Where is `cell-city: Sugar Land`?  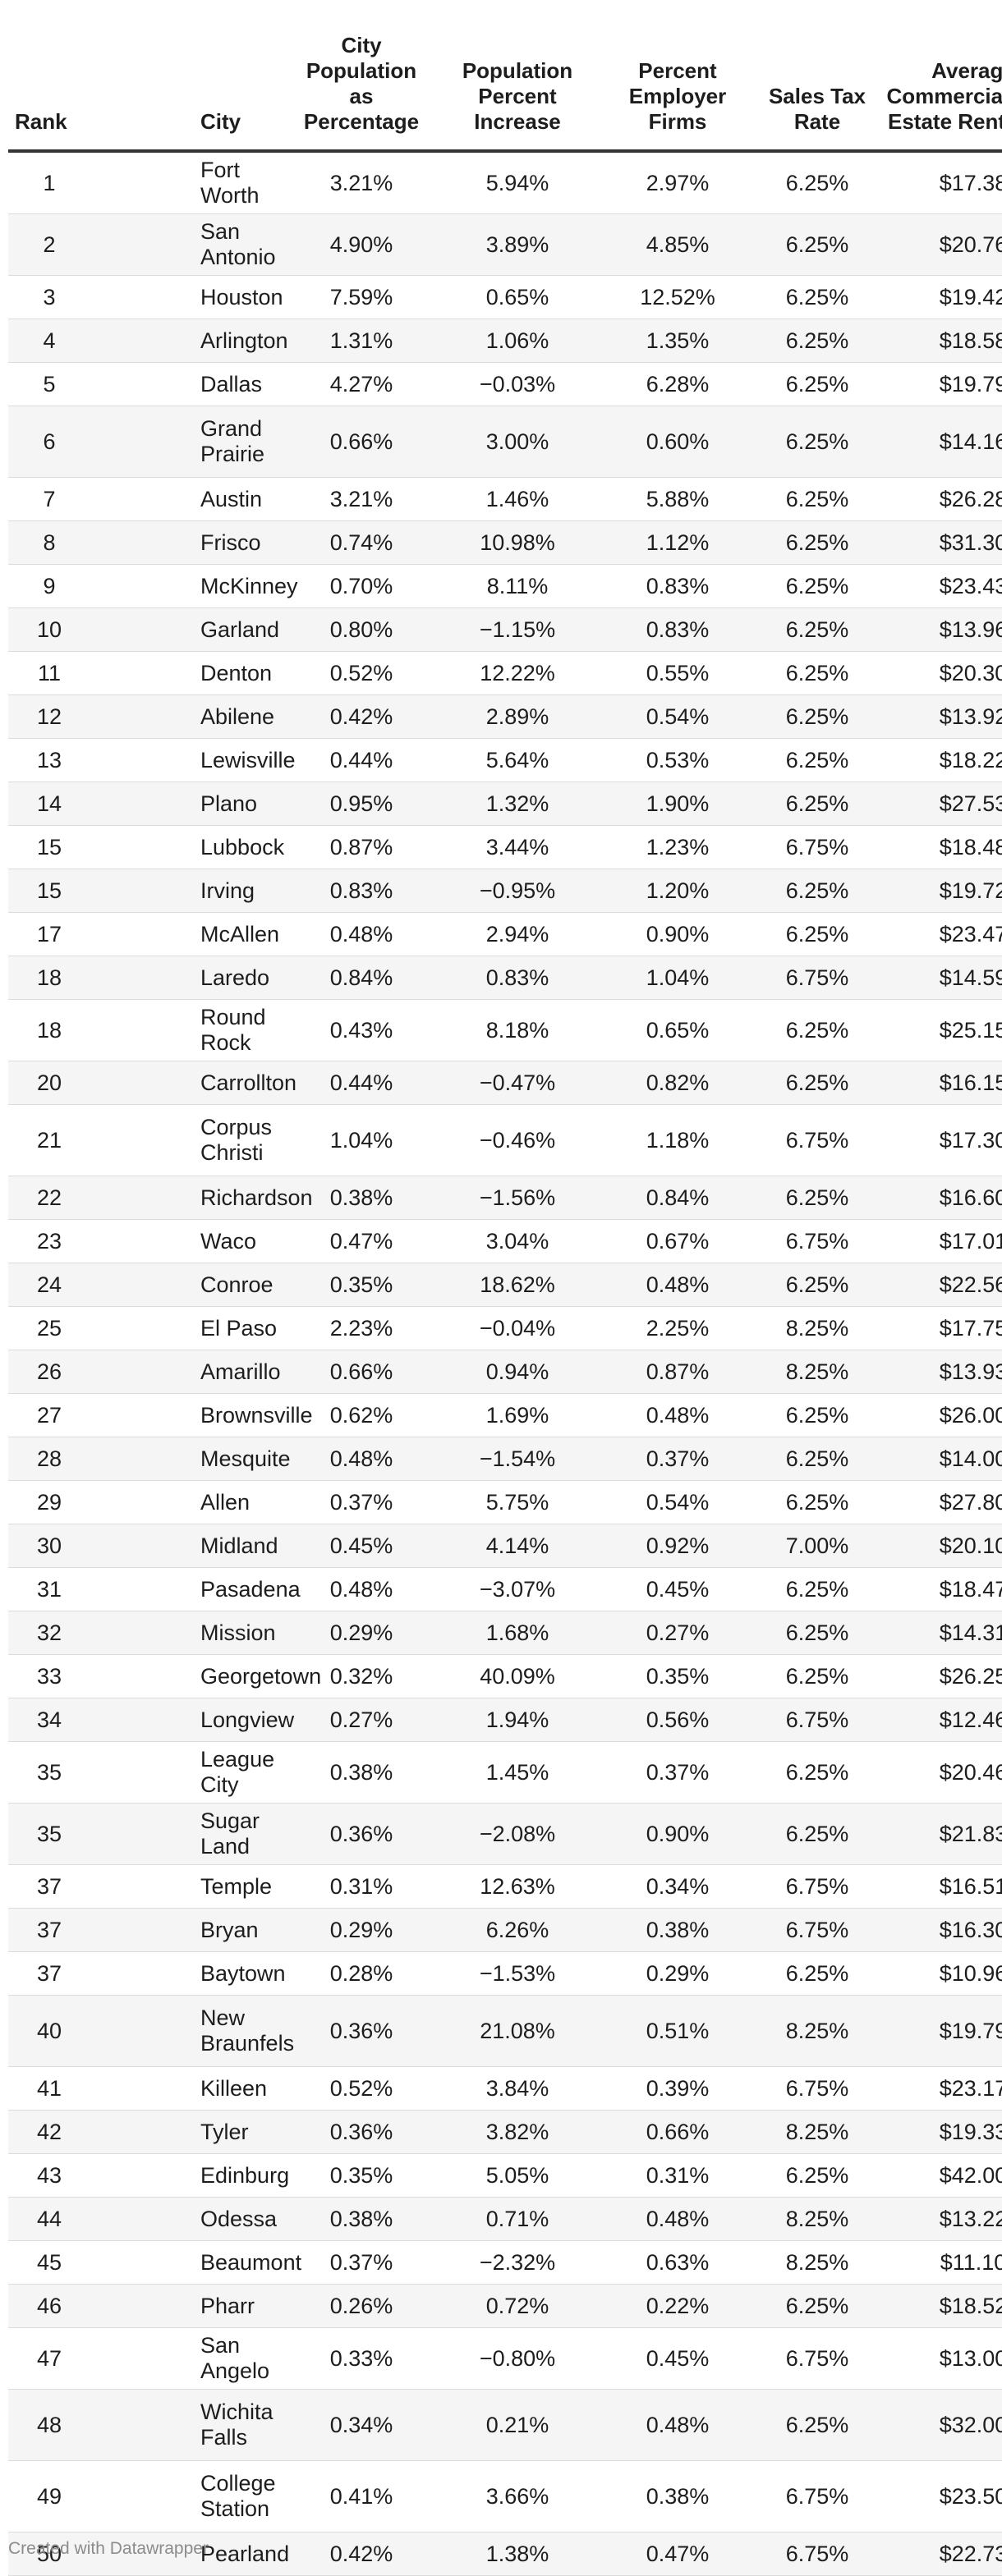
cell-city: Sugar Land is located at coordinates (230, 1834).